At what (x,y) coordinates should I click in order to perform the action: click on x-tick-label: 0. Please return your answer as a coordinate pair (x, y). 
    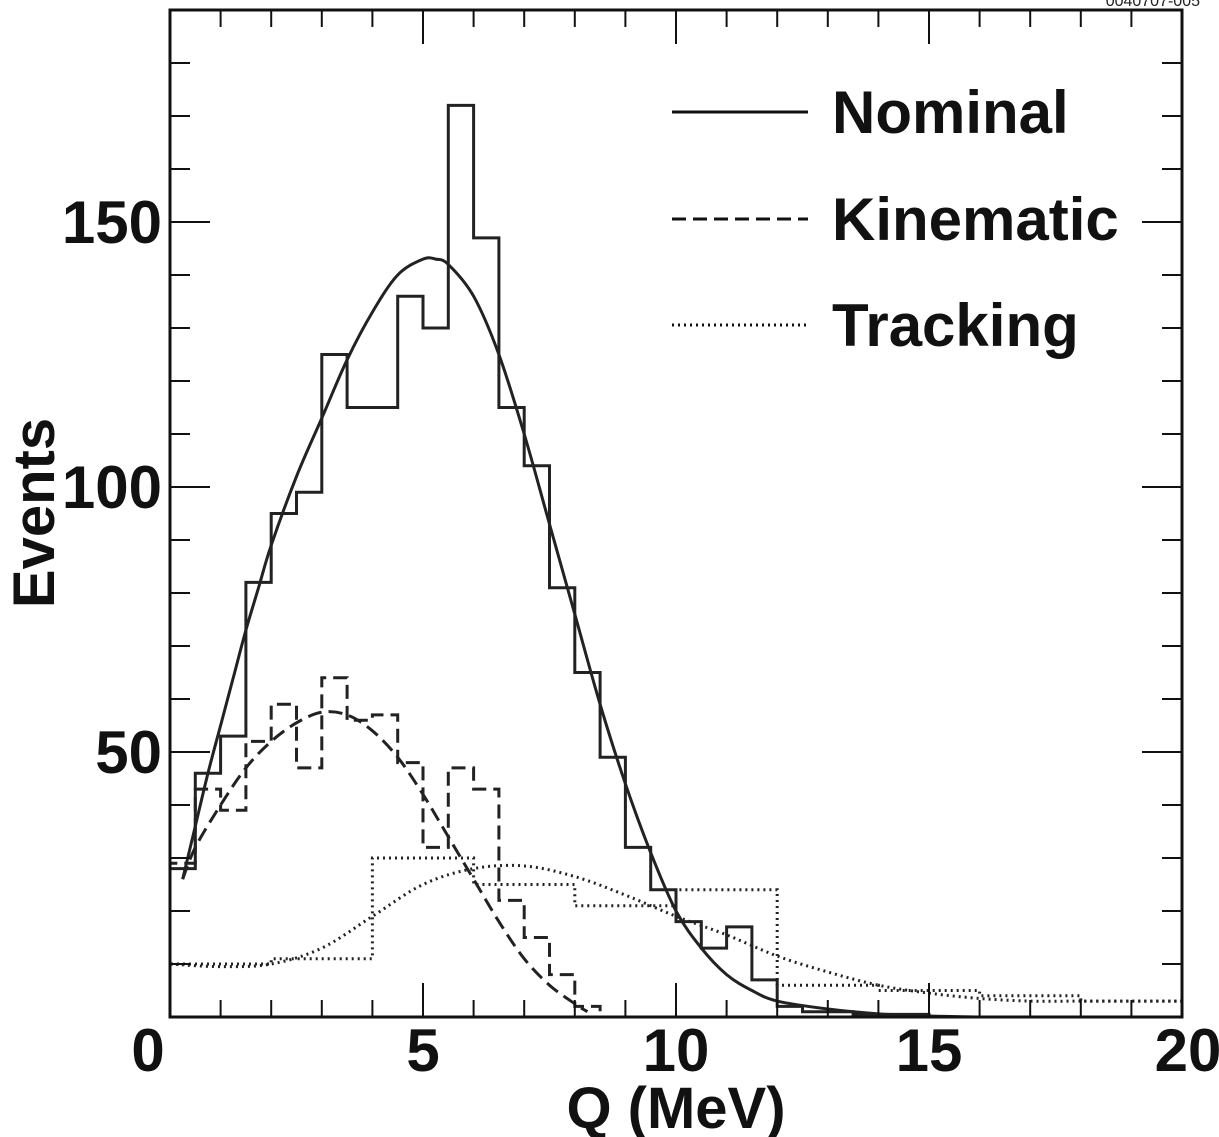
    Looking at the image, I should click on (147, 1050).